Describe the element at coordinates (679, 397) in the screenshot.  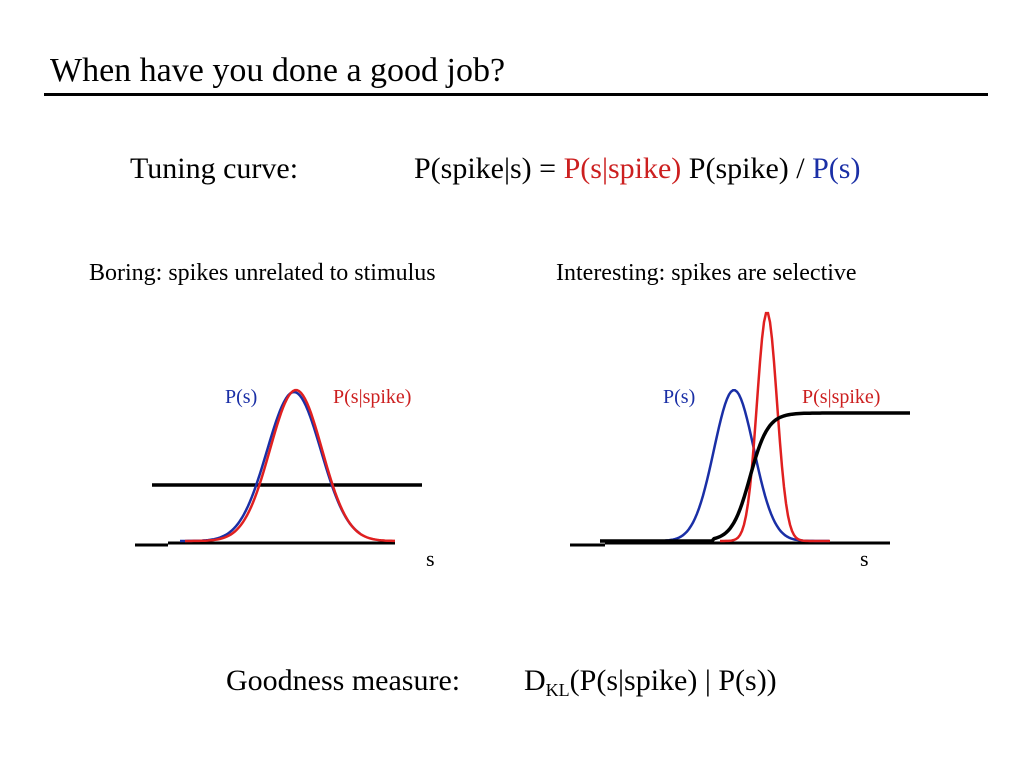
I see `right-prior-label: P(s)` at that location.